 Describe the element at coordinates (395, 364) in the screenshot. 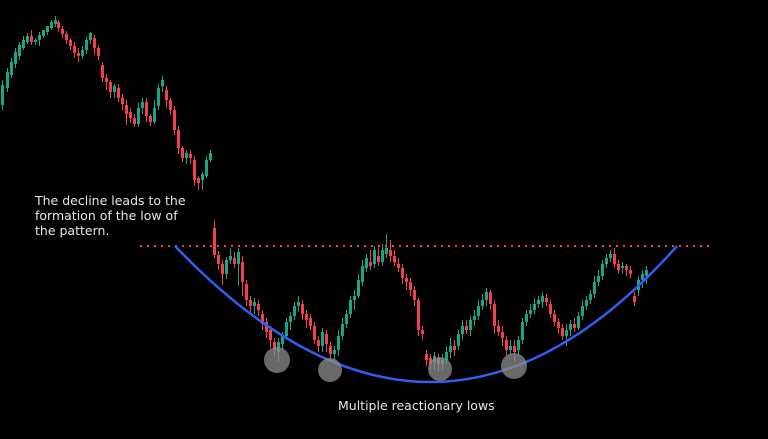

I see `reactionary-low-markers` at that location.